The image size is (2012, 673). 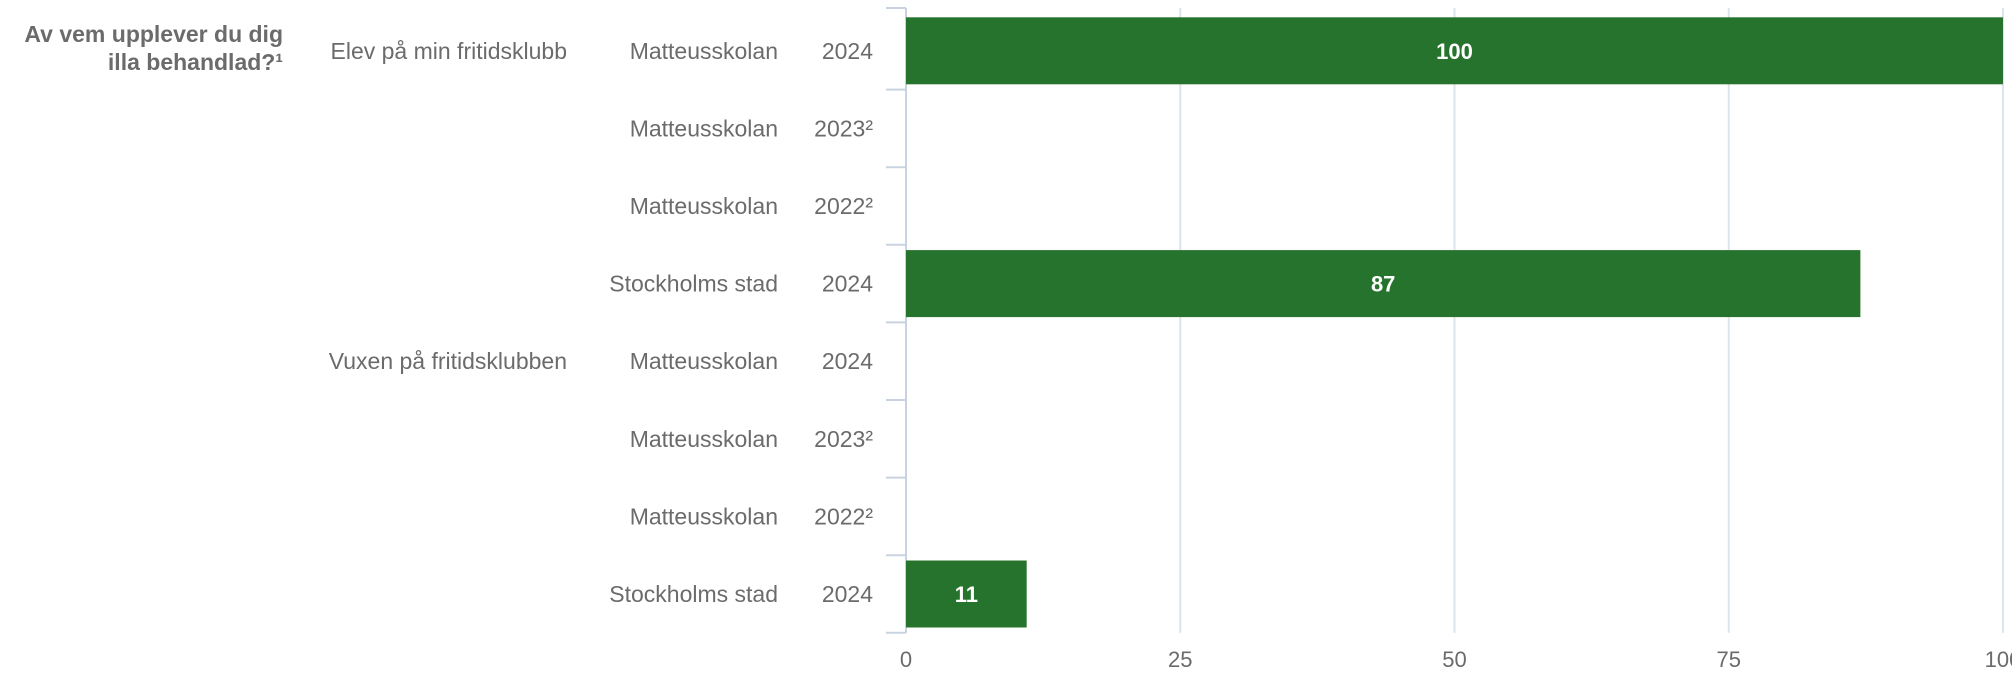 I want to click on category-axis, so click(x=896, y=320).